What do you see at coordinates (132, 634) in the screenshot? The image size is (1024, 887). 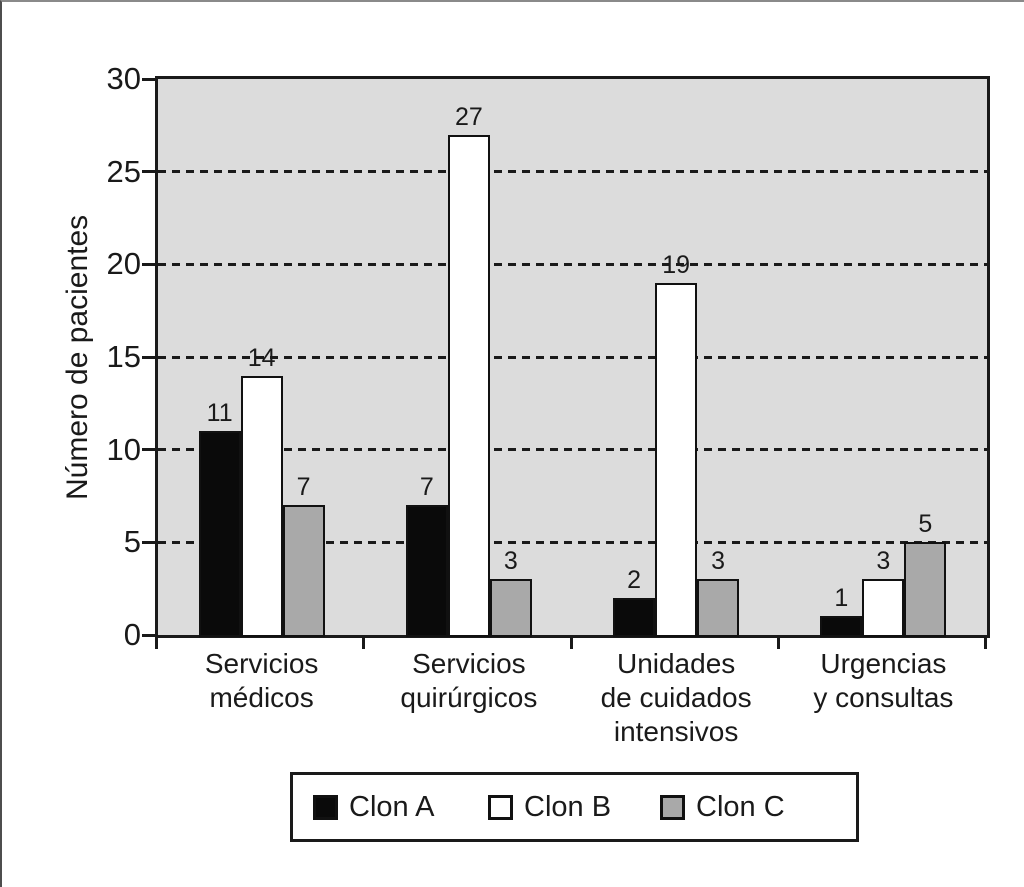 I see `y-tick-label: 0` at bounding box center [132, 634].